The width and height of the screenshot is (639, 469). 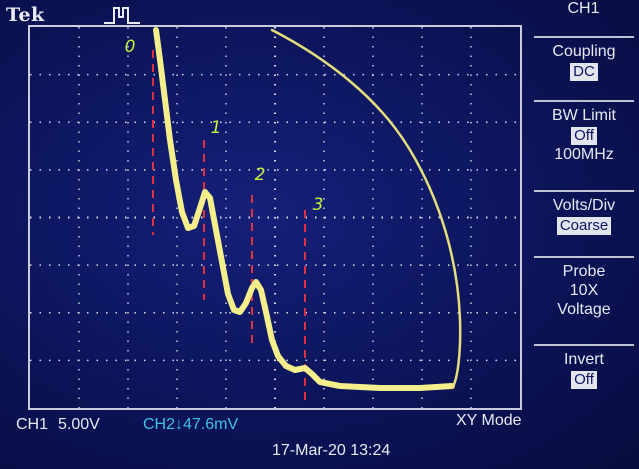 What do you see at coordinates (584, 51) in the screenshot?
I see `coupling-label: Coupling` at bounding box center [584, 51].